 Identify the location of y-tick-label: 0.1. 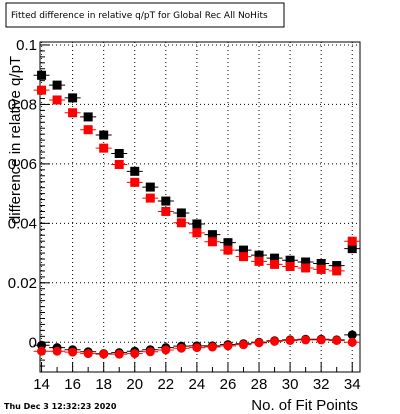
(26, 45).